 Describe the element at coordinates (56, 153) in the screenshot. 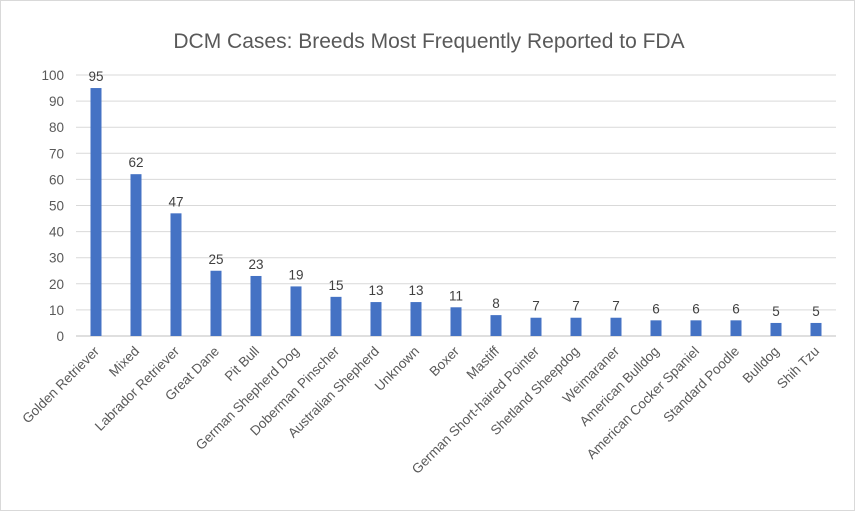

I see `y-tick-label: 70` at that location.